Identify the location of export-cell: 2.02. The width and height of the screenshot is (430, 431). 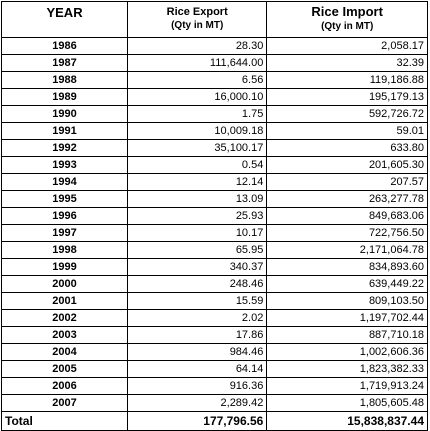
(197, 318).